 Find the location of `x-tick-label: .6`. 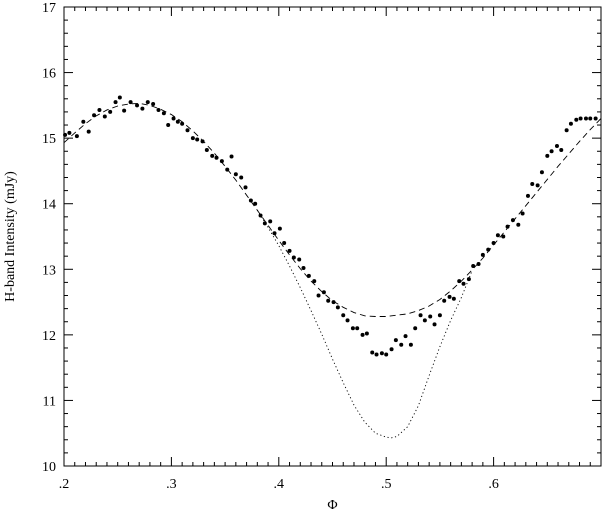

x-tick-label: .6 is located at coordinates (493, 484).